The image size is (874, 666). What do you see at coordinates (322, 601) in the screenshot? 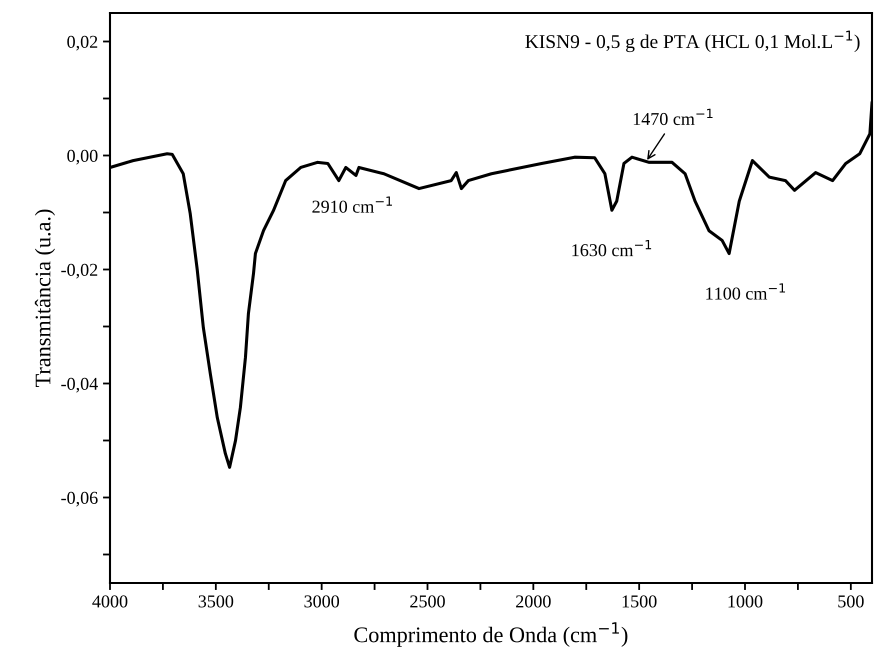
I see `x-tick-label: 3000` at bounding box center [322, 601].